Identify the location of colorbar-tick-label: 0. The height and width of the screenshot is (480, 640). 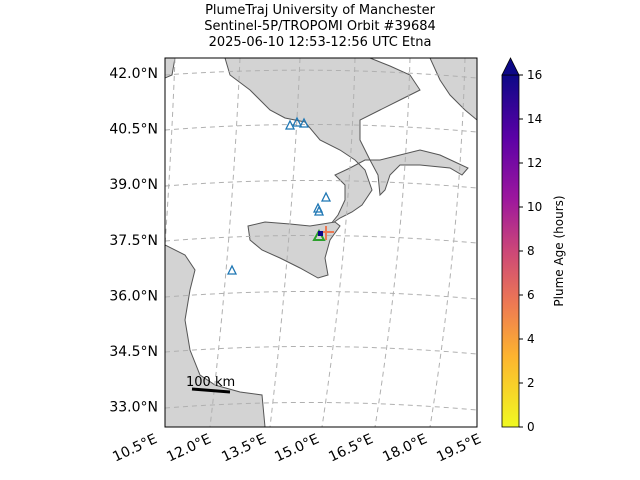
(531, 427).